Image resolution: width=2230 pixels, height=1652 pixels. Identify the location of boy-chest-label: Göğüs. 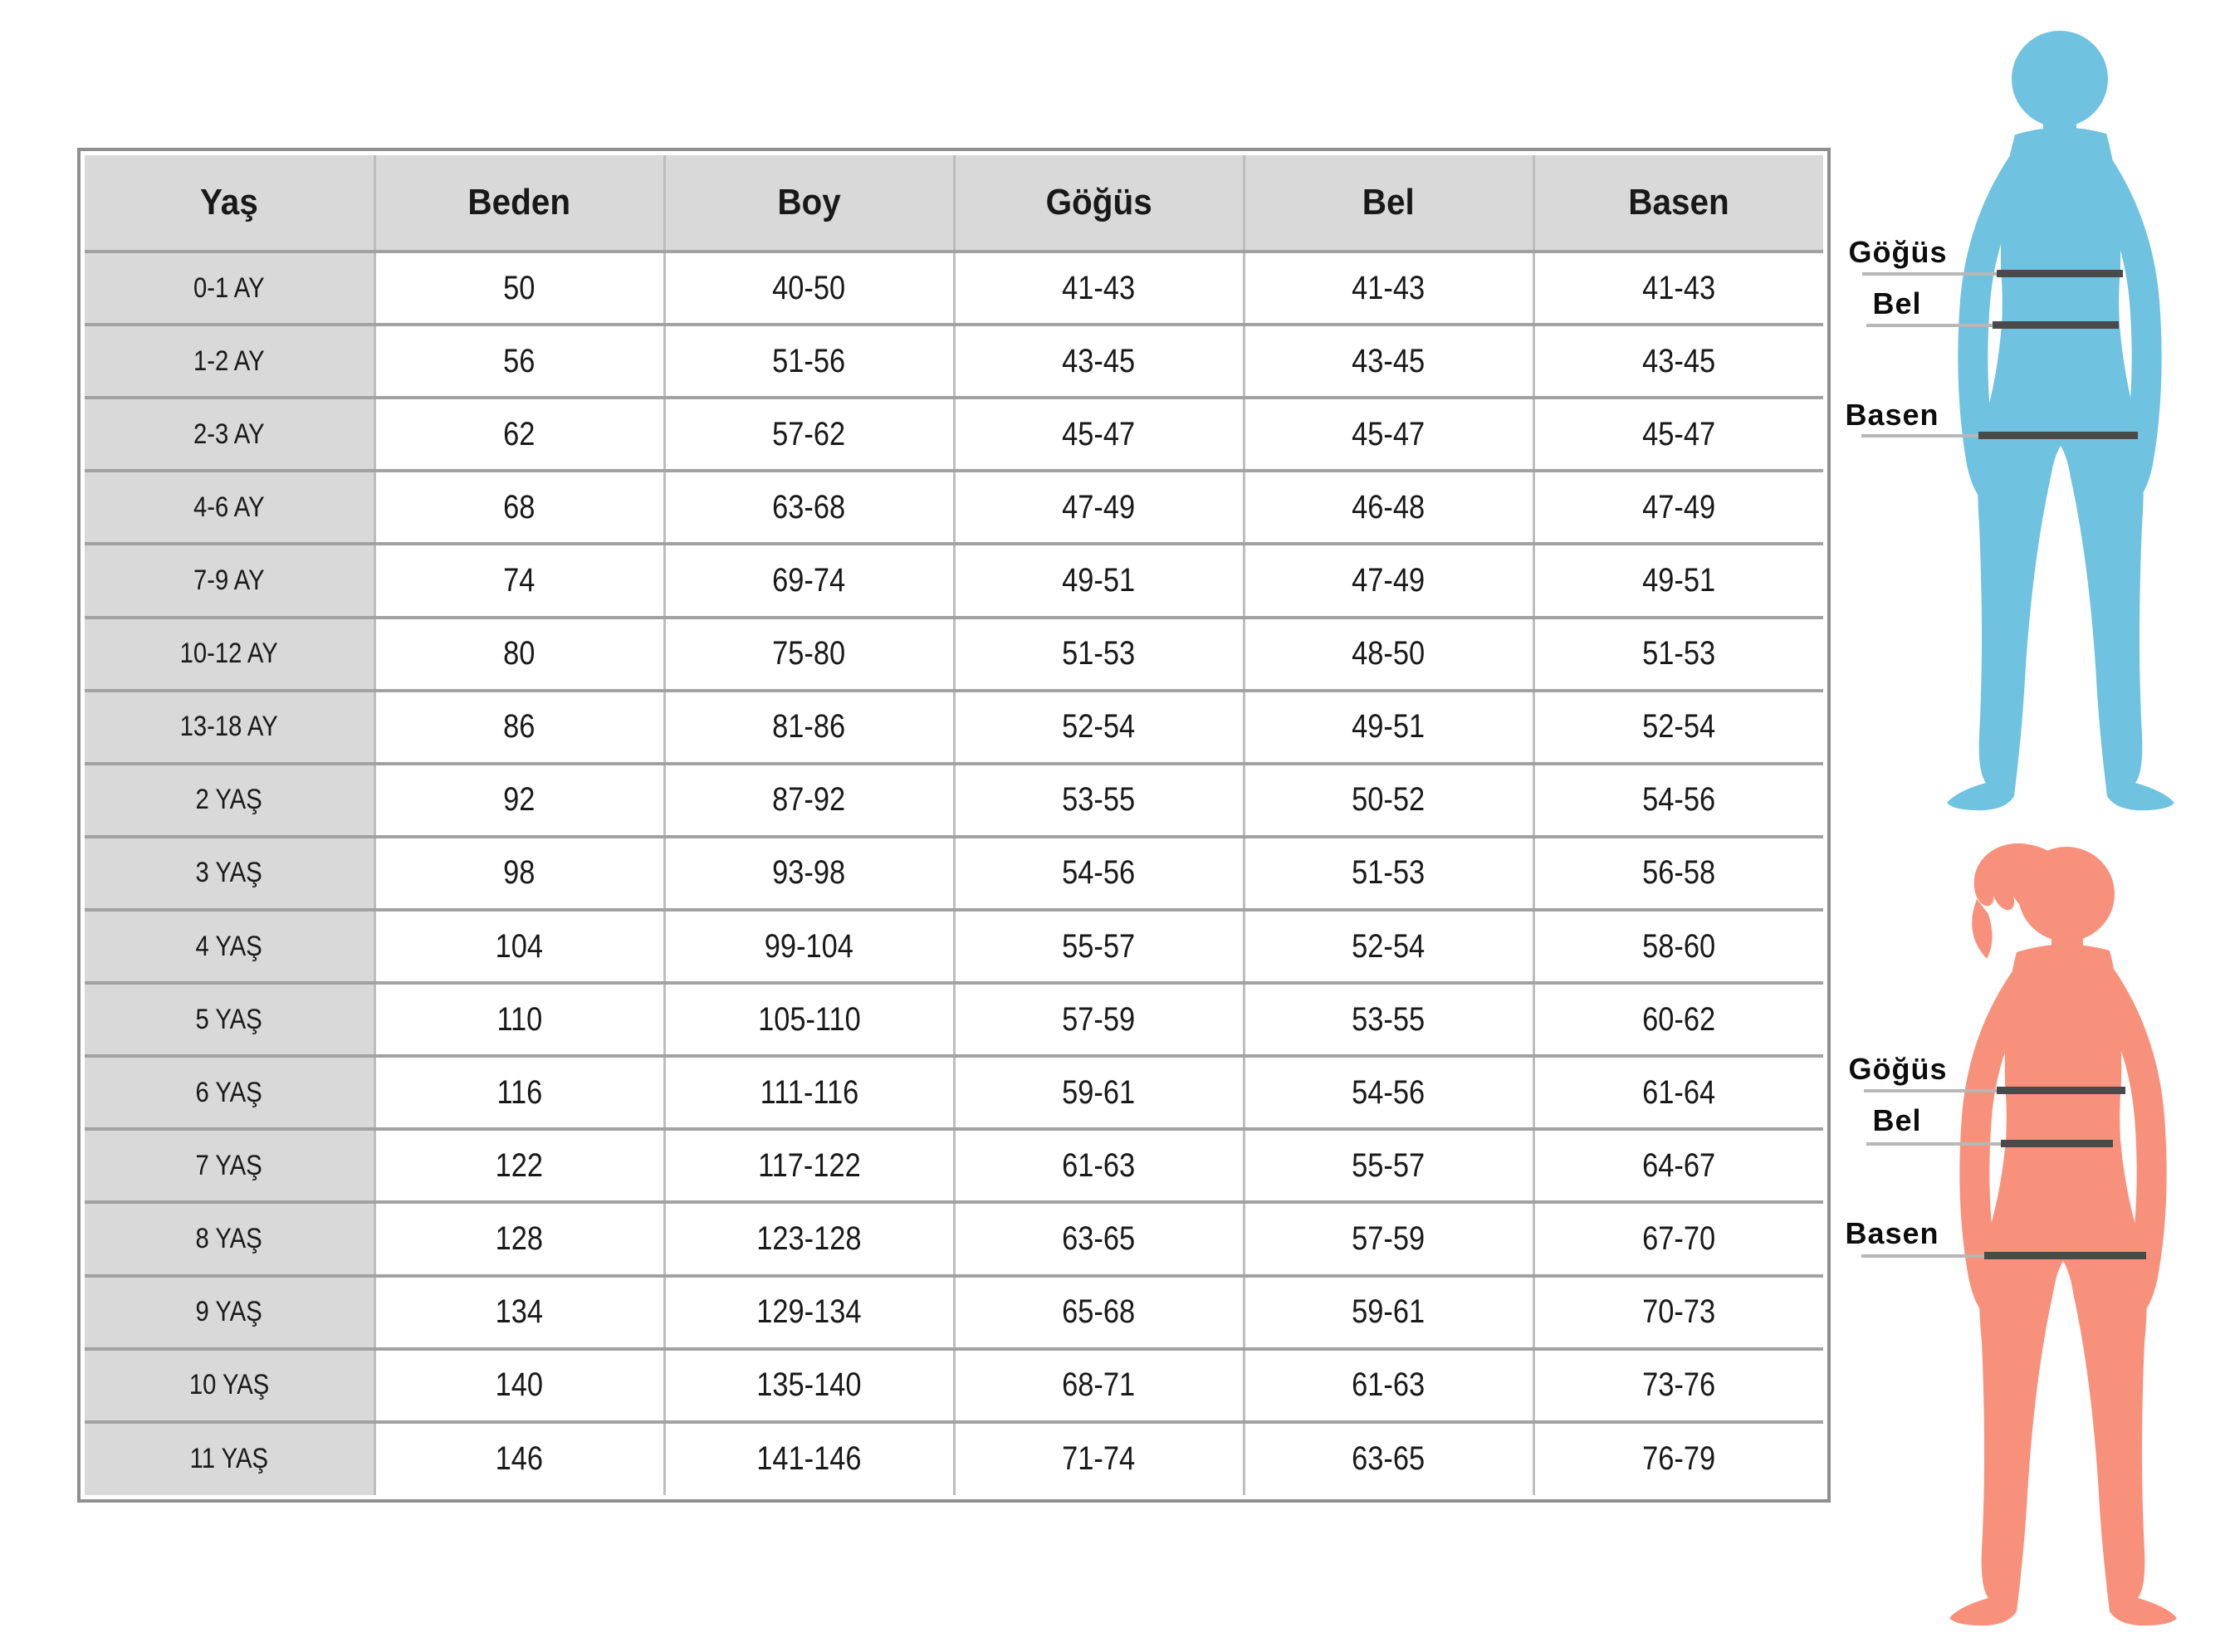
(1898, 252).